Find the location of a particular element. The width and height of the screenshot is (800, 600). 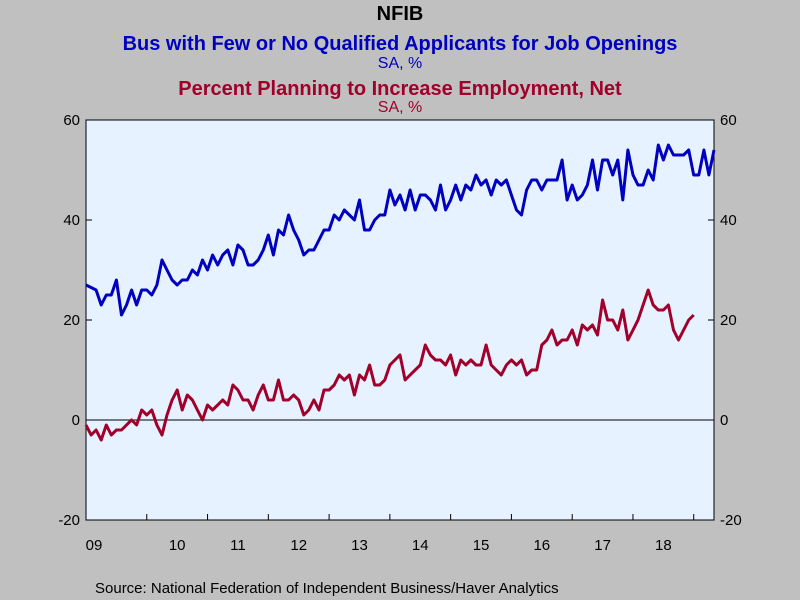

y-tick-label-right: 40 is located at coordinates (728, 220).